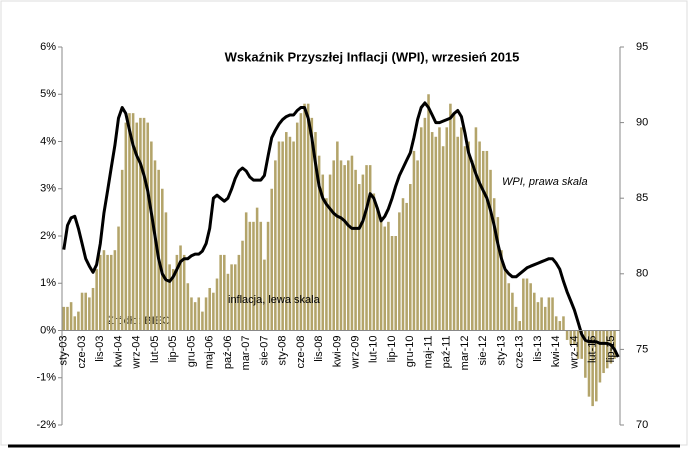 The height and width of the screenshot is (475, 688). Describe the element at coordinates (374, 350) in the screenshot. I see `x-tick-label: lut-10` at that location.